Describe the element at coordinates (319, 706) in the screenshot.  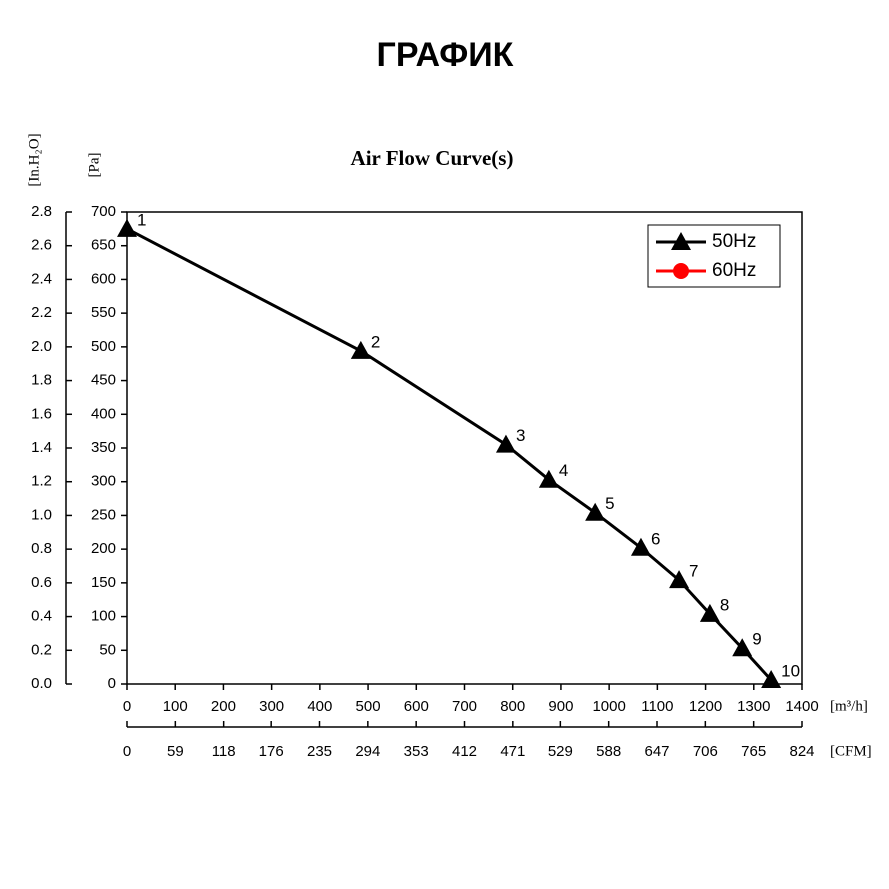
I see `x-tick-label: 400` at that location.